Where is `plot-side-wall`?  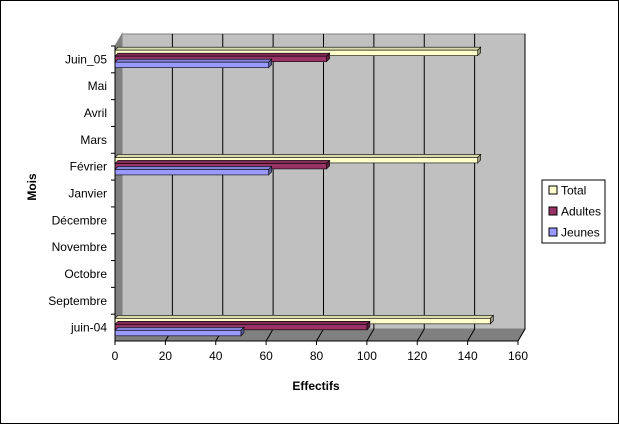
plot-side-wall is located at coordinates (118, 187).